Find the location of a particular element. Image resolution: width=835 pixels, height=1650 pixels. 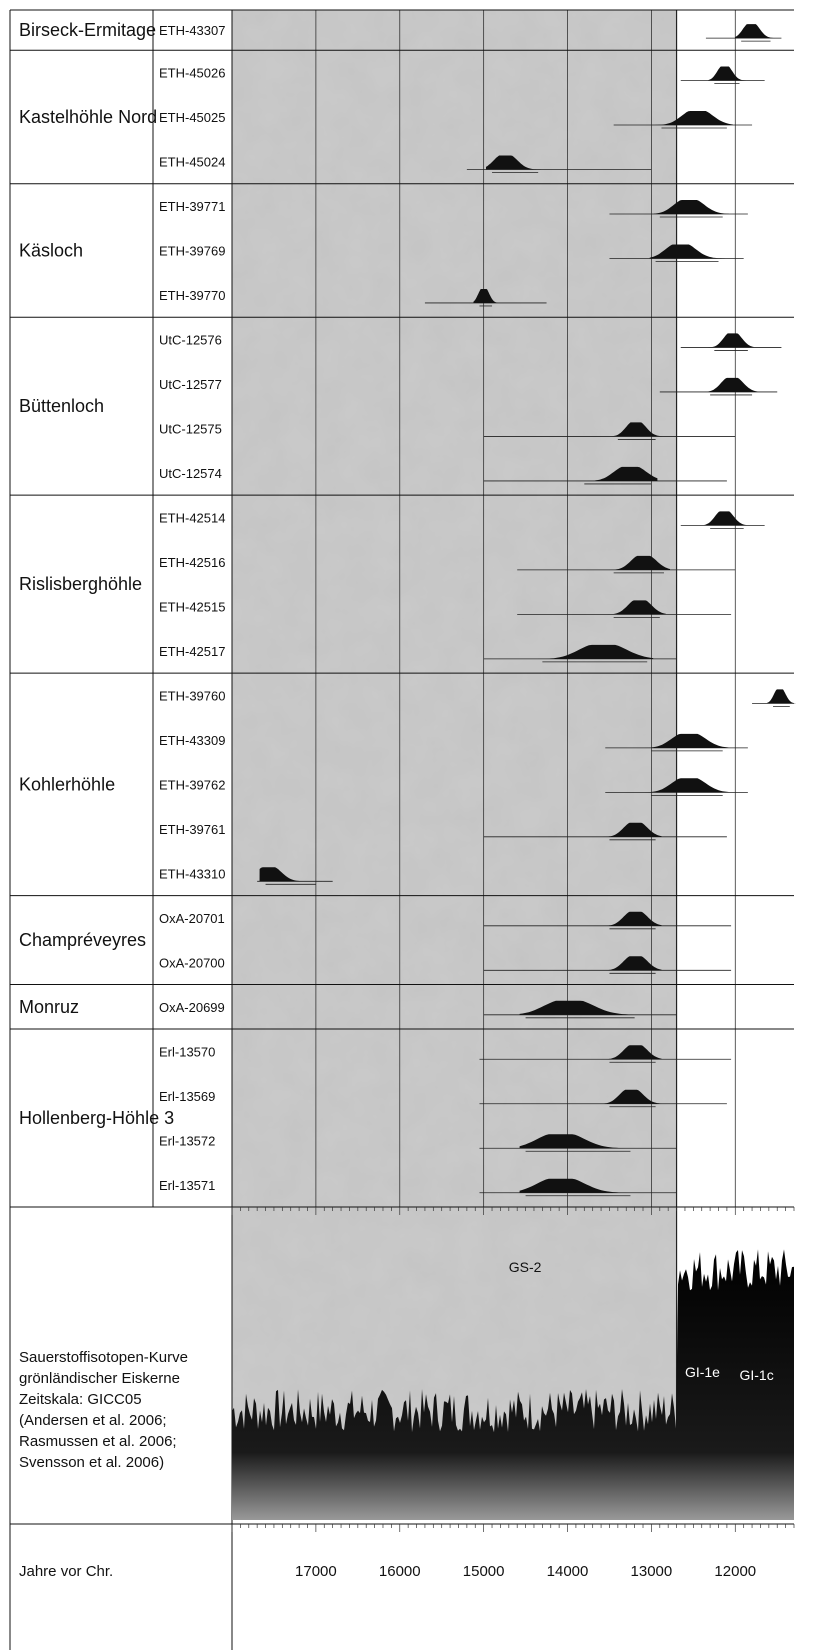

sample-id-label: Erl-13572 is located at coordinates (187, 1140).